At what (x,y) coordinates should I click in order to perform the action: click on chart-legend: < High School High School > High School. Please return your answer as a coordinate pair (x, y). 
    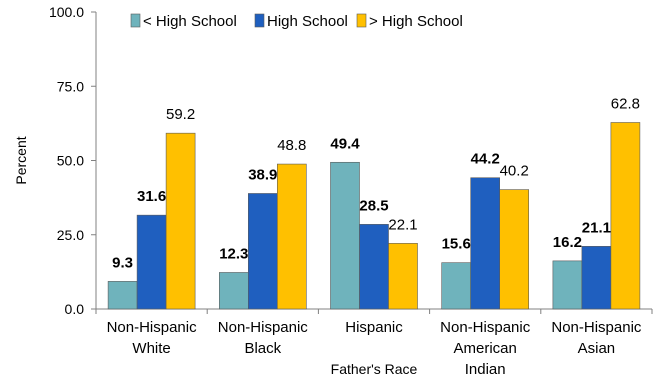
    Looking at the image, I should click on (296, 21).